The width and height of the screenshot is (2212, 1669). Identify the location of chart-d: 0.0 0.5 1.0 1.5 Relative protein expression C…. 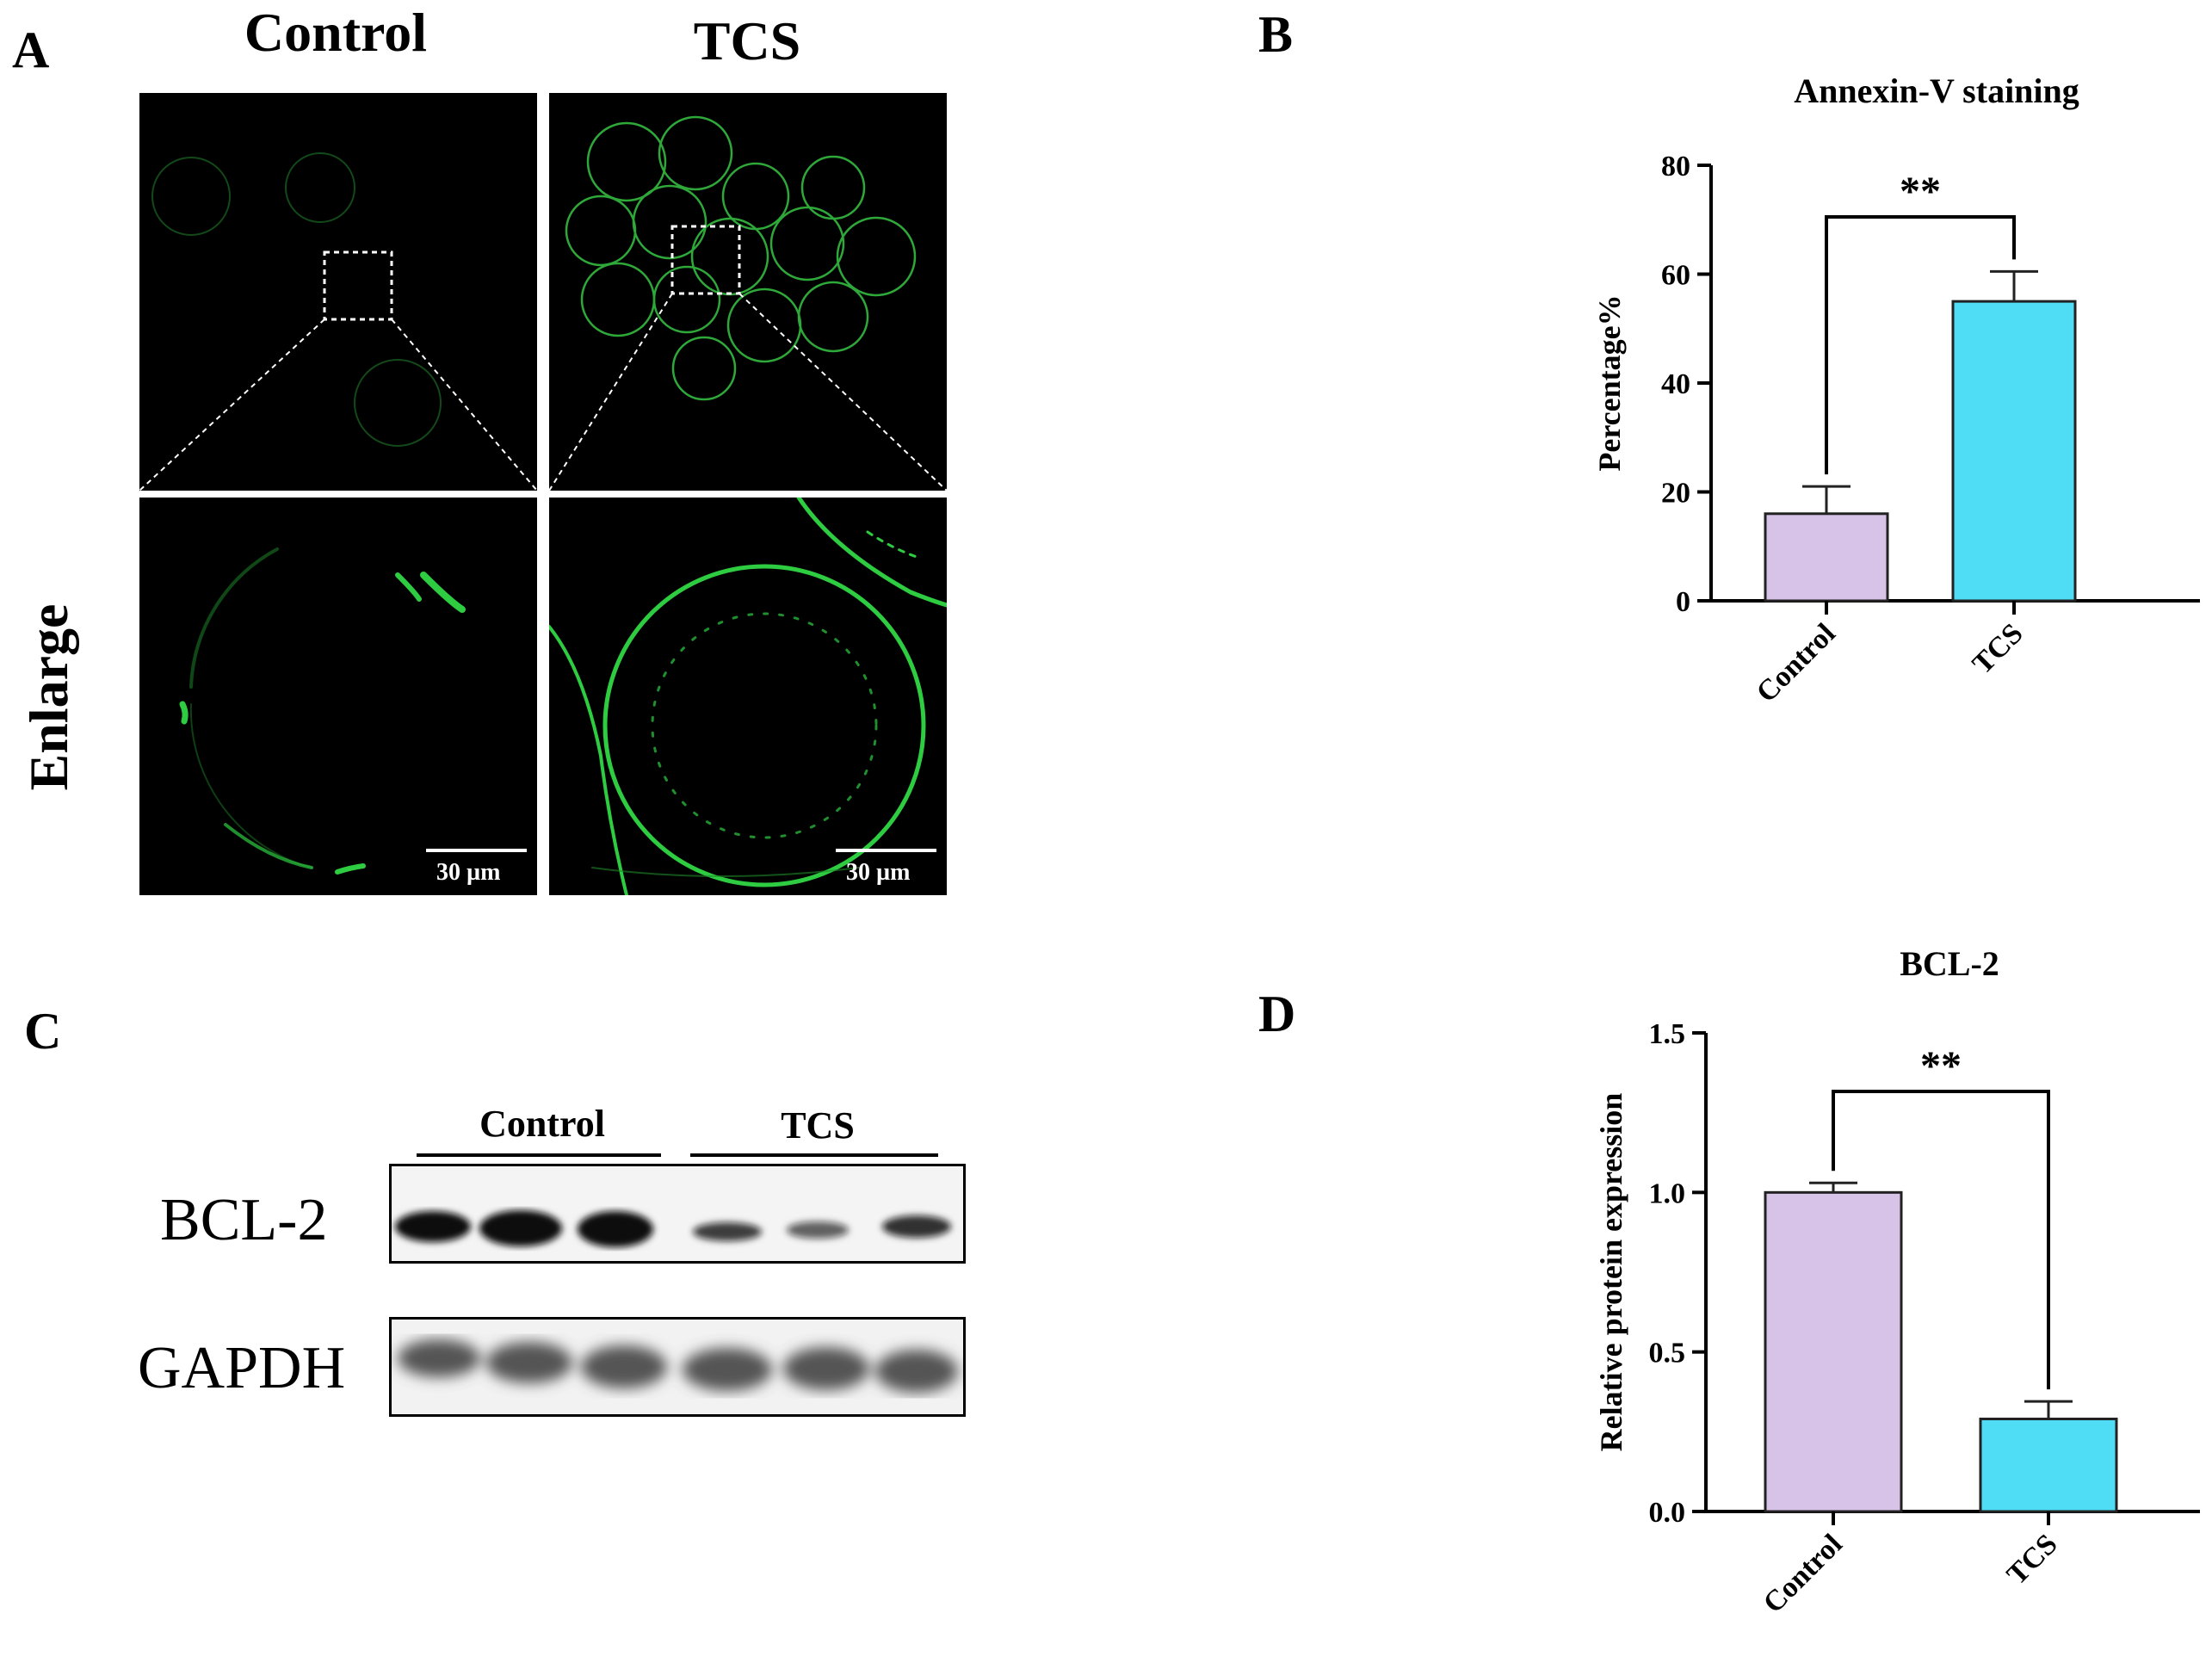
(1897, 1318).